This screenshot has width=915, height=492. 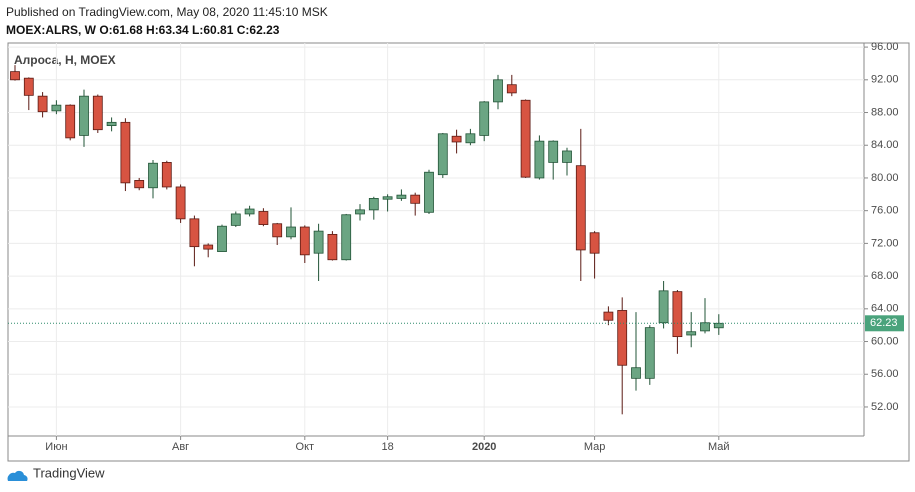 I want to click on x-tick-label: Мар, so click(x=595, y=447).